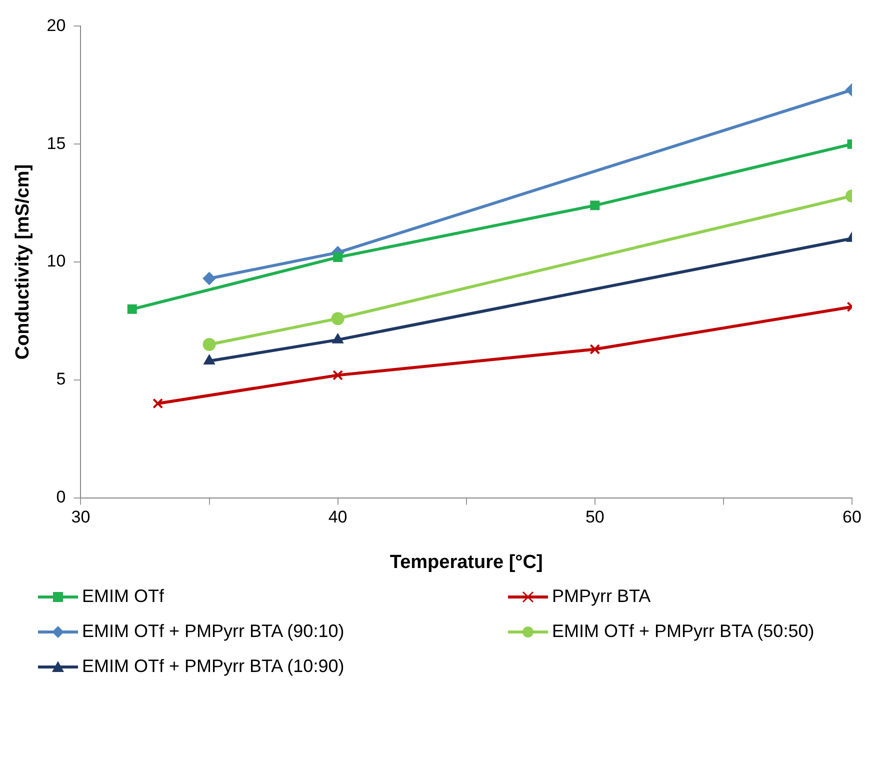  What do you see at coordinates (23, 262) in the screenshot?
I see `y-axis-title: Conductivity [mS/cm]` at bounding box center [23, 262].